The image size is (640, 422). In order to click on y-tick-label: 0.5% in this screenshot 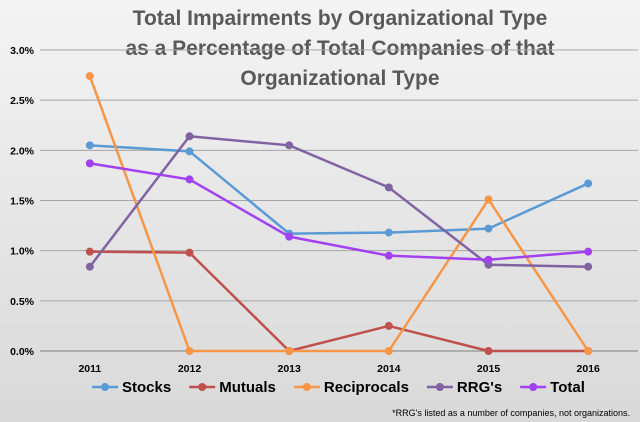, I will do `click(22, 302)`.